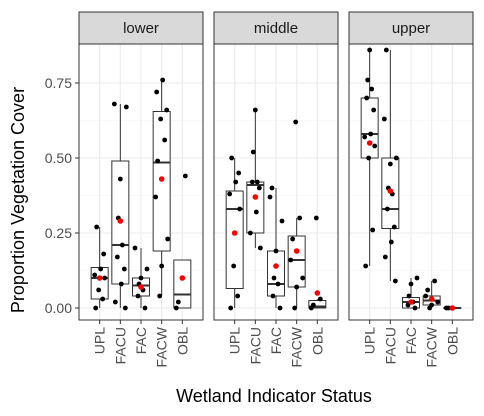  I want to click on x-tick-label: FACU, so click(255, 345).